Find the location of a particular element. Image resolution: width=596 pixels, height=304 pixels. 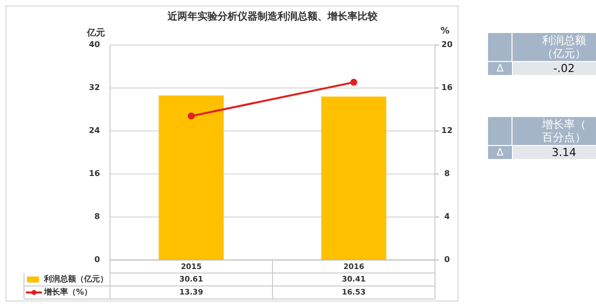

legend: 增长率（%） is located at coordinates (68, 292).